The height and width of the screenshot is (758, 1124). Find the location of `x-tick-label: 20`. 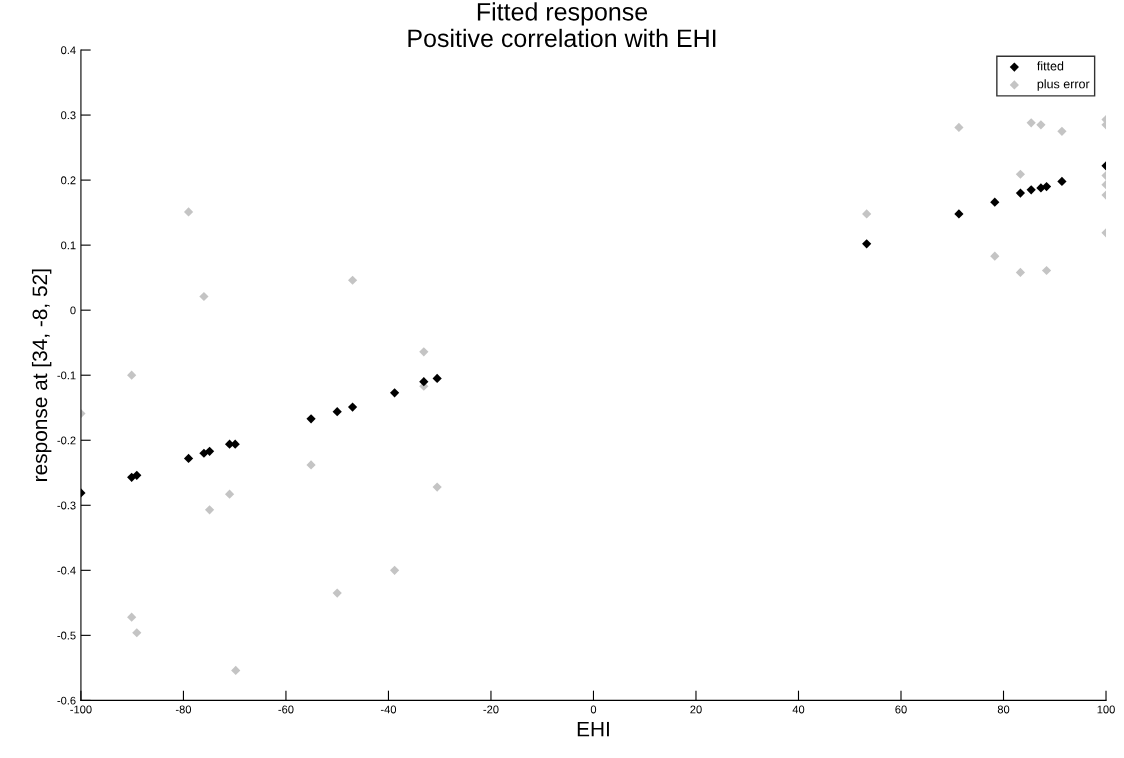

x-tick-label: 20 is located at coordinates (696, 709).